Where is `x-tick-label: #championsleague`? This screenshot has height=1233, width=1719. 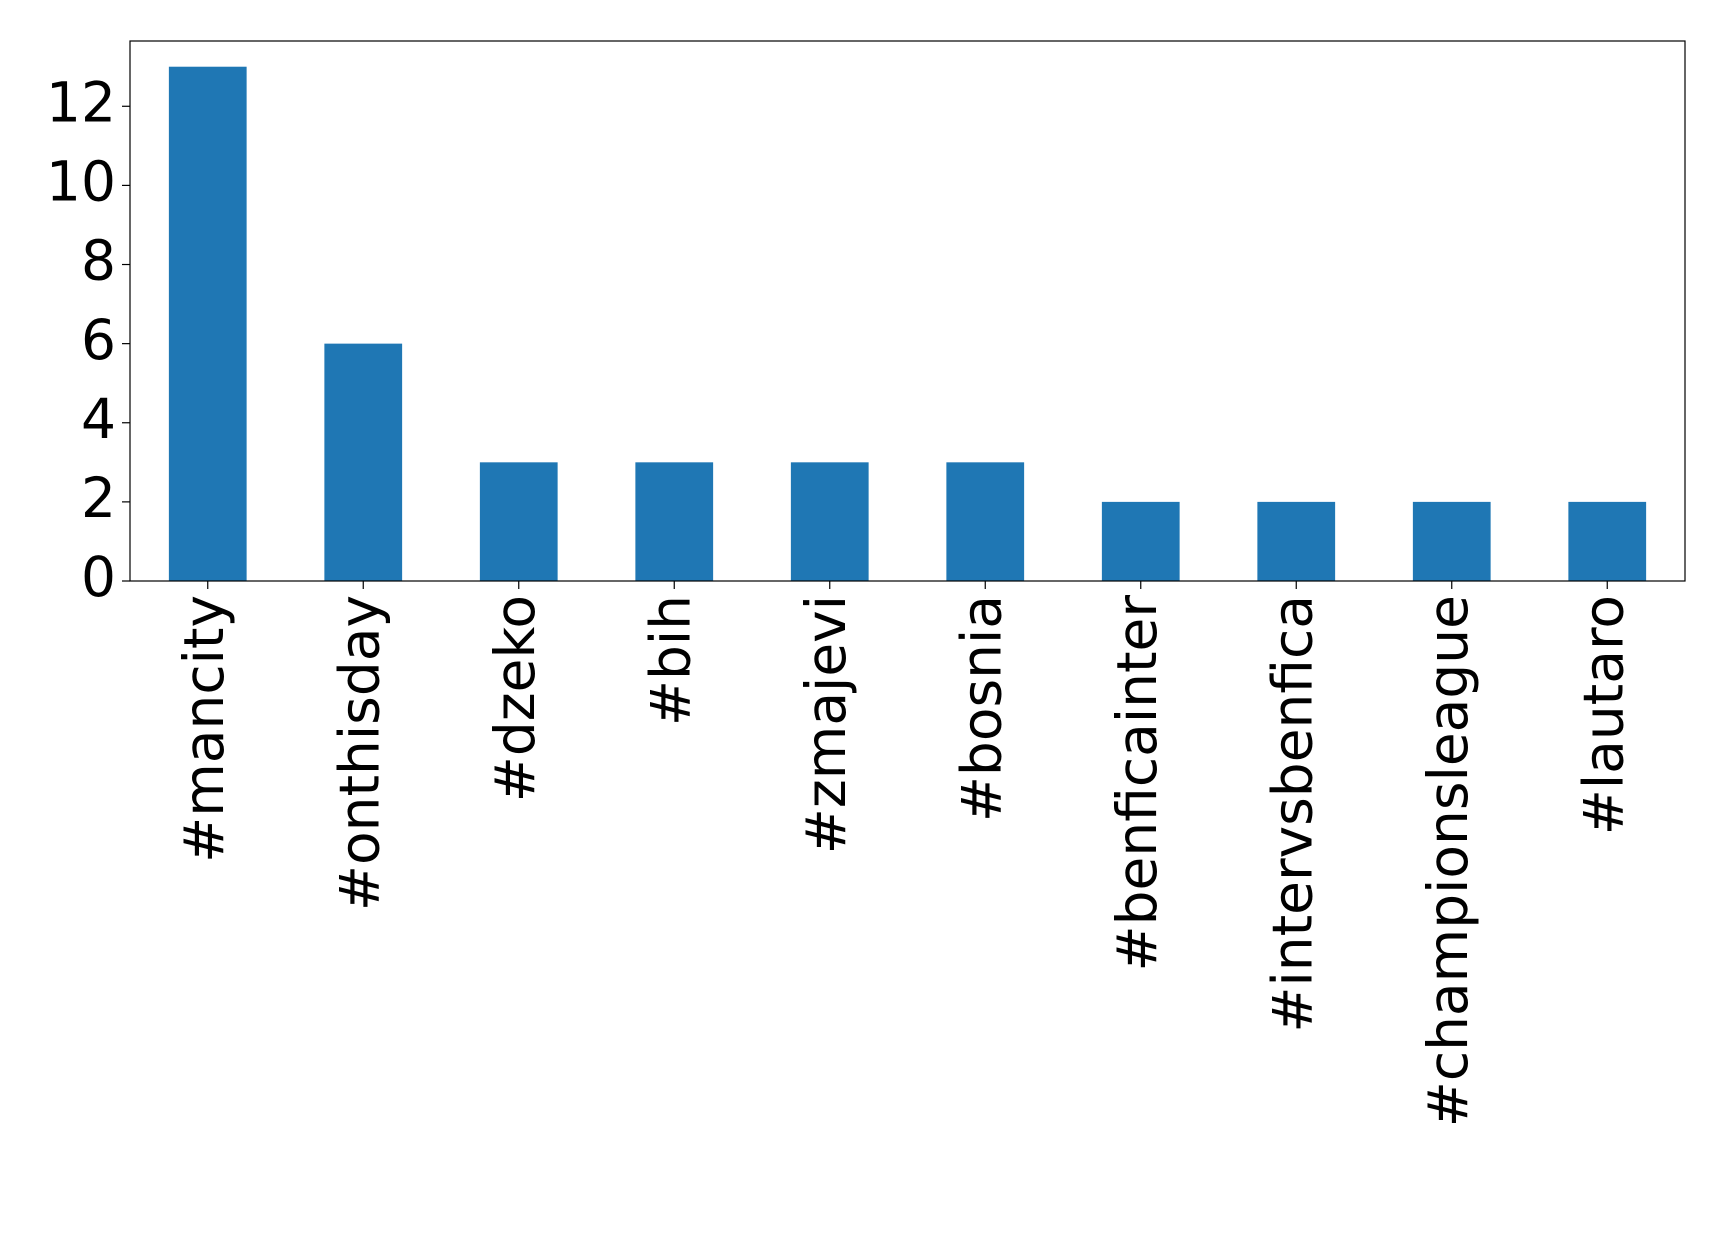
x-tick-label: #championsleague is located at coordinates (1448, 861).